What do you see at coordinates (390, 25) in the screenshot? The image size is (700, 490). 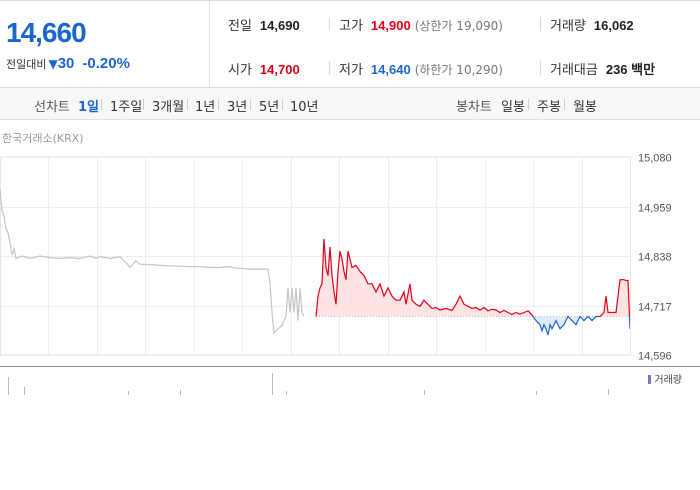 I see `stat-value: 14,900` at bounding box center [390, 25].